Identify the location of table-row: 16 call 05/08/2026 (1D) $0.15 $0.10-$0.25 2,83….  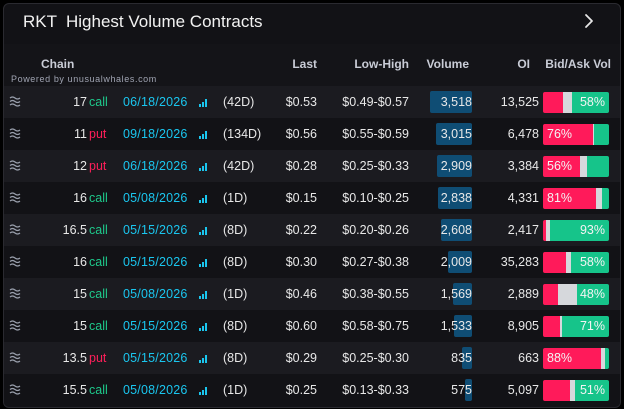
(312, 198).